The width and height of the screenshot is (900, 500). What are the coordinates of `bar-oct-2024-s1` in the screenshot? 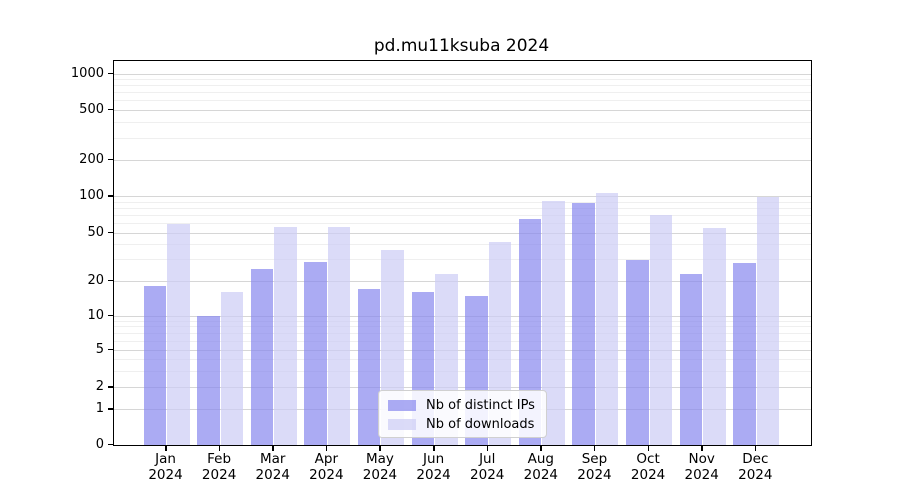 It's located at (661, 329).